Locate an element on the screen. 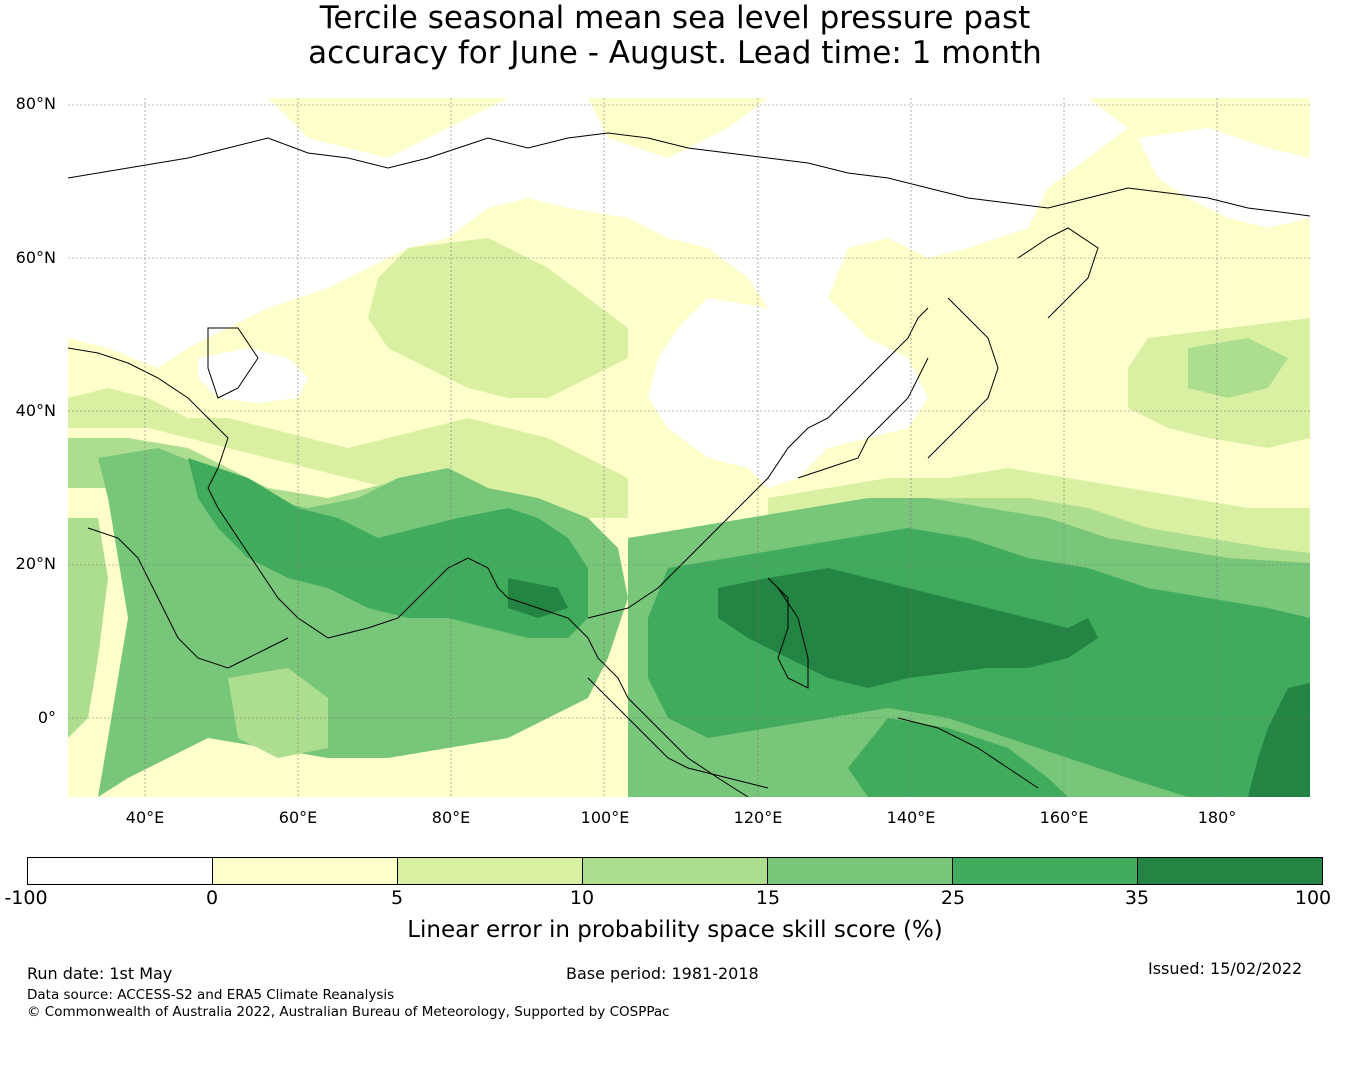 The width and height of the screenshot is (1350, 1065). lon-label-180: 180° is located at coordinates (1217, 817).